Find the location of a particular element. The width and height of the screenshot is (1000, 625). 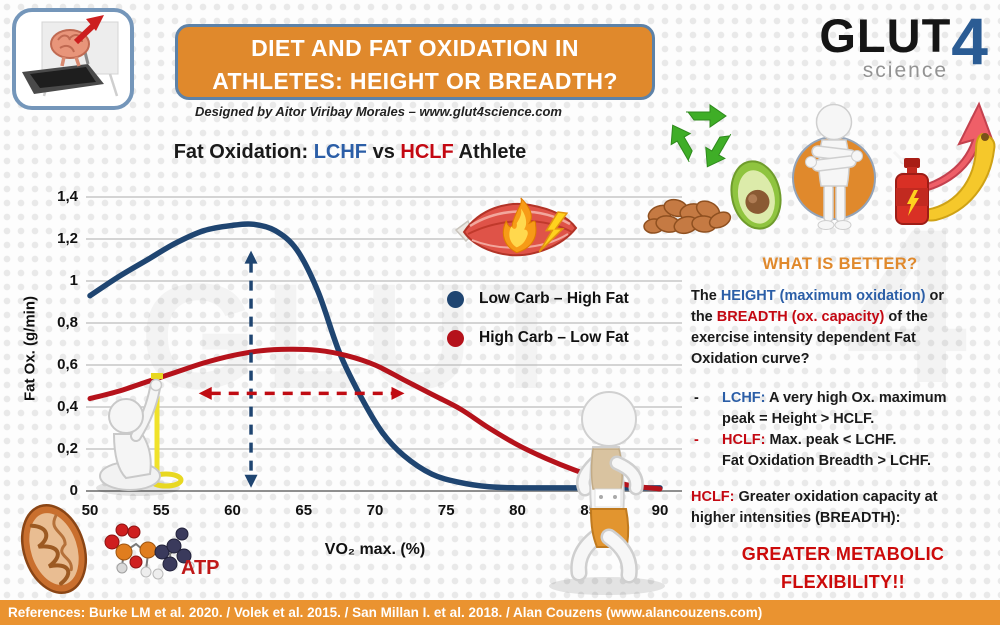

glut4science-logo: GLUT4 science is located at coordinates (879, 44).